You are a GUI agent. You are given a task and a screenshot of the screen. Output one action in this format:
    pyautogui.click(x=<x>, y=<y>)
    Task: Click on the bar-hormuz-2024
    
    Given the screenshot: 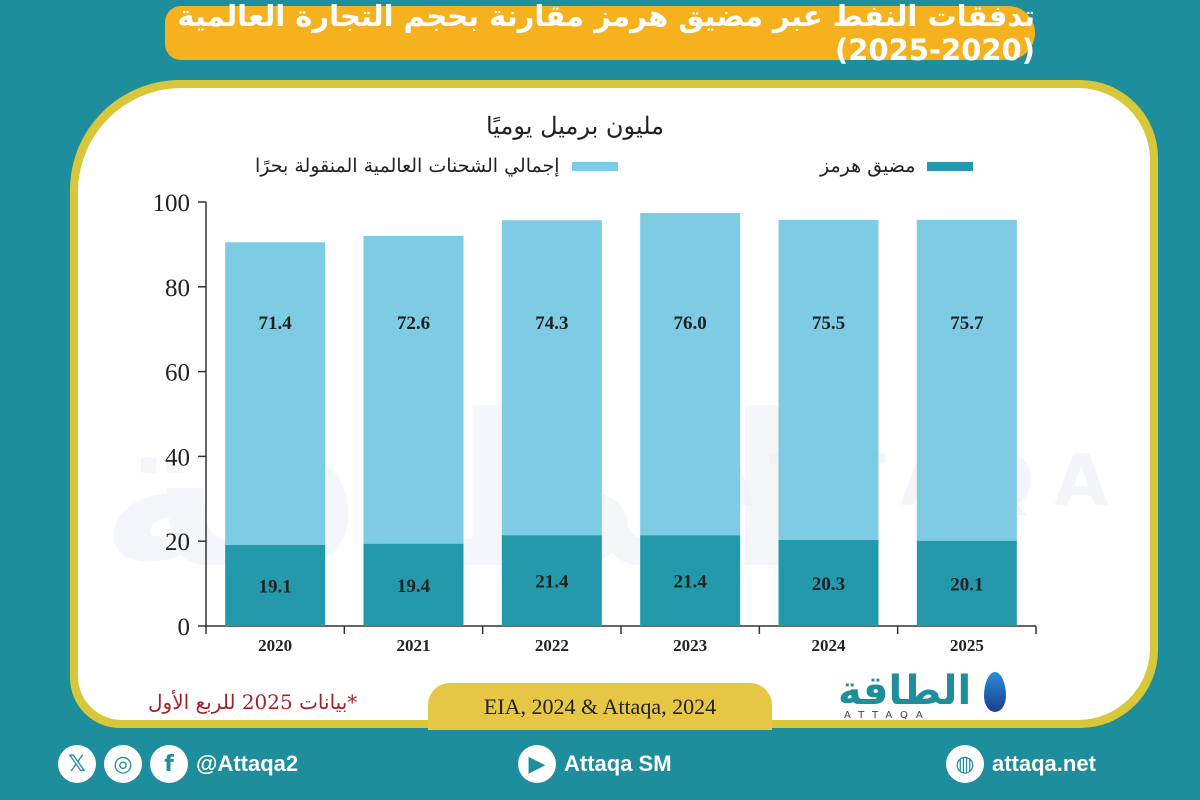 What is the action you would take?
    pyautogui.click(x=828, y=582)
    